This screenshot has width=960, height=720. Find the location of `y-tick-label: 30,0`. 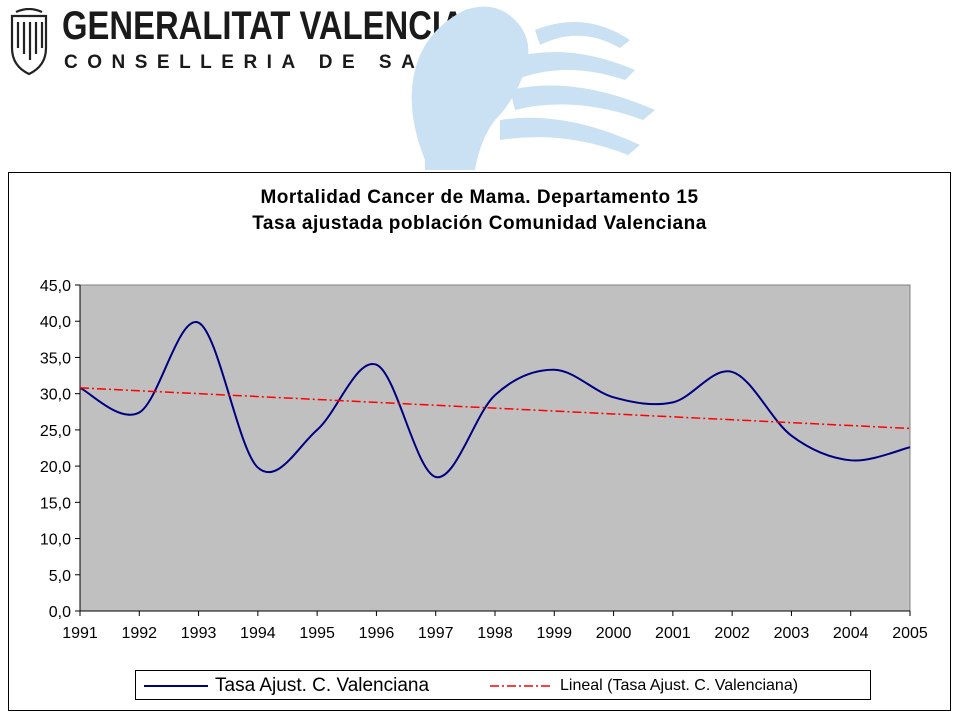

y-tick-label: 30,0 is located at coordinates (55, 395).